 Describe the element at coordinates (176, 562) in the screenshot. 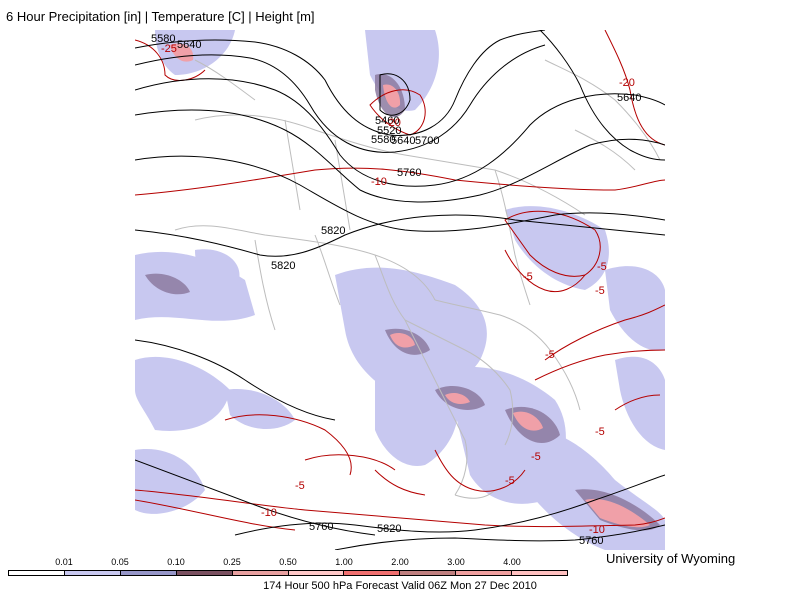

I see `legend-tick: 0.10` at that location.